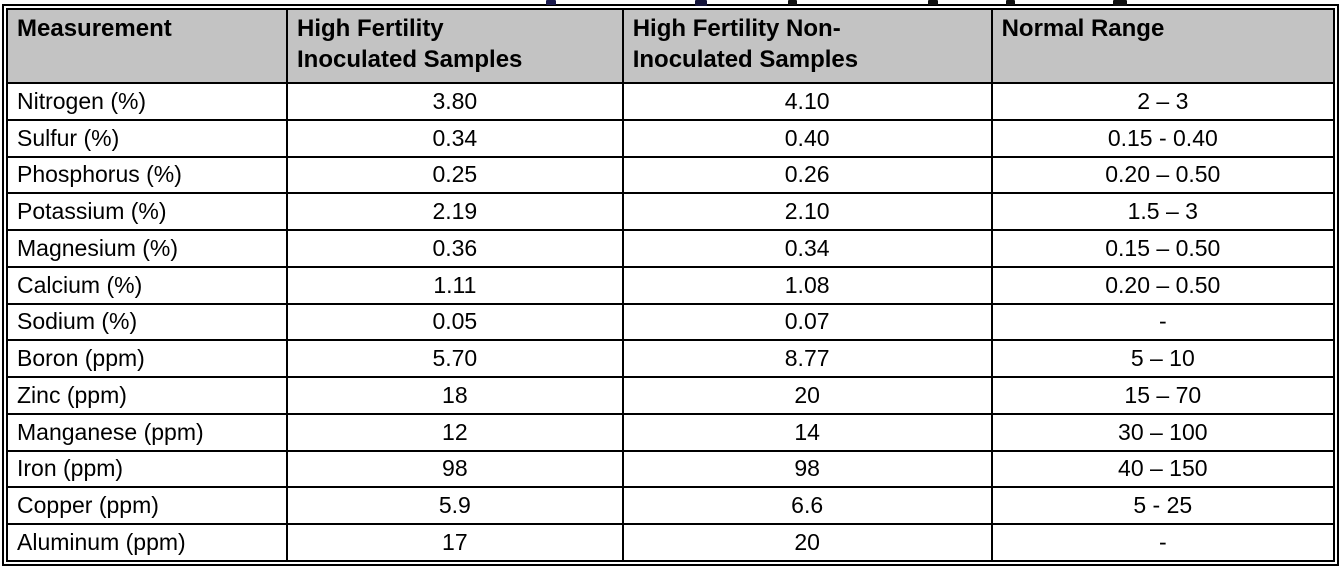 The width and height of the screenshot is (1342, 568). I want to click on table-row: Boron (ppm) 5.70 8.77 5 – 10, so click(671, 359).